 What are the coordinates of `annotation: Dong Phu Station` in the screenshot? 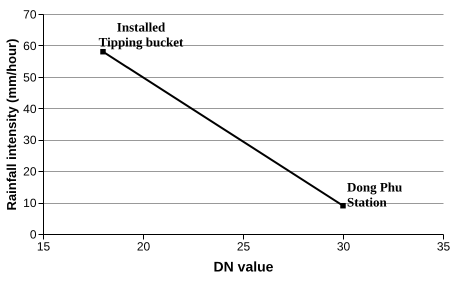 It's located at (374, 195).